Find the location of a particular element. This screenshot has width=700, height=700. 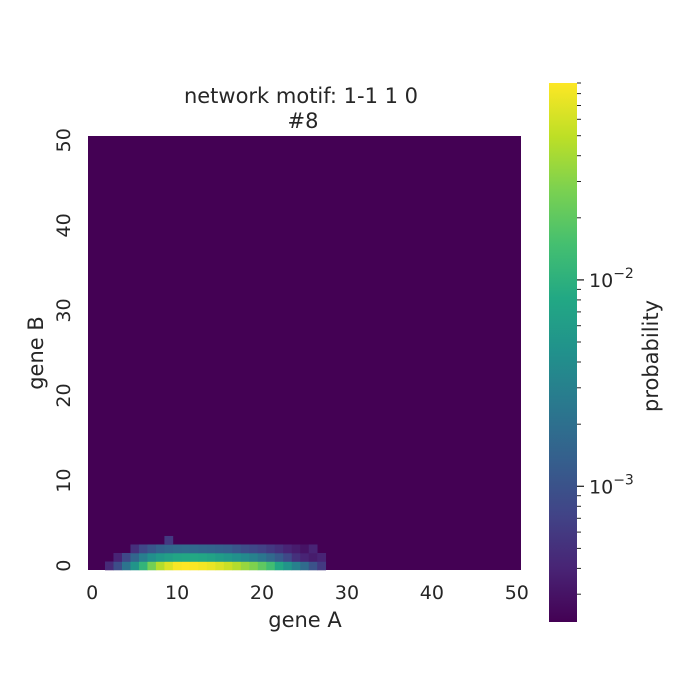

x-tick-label: 30 is located at coordinates (347, 593).